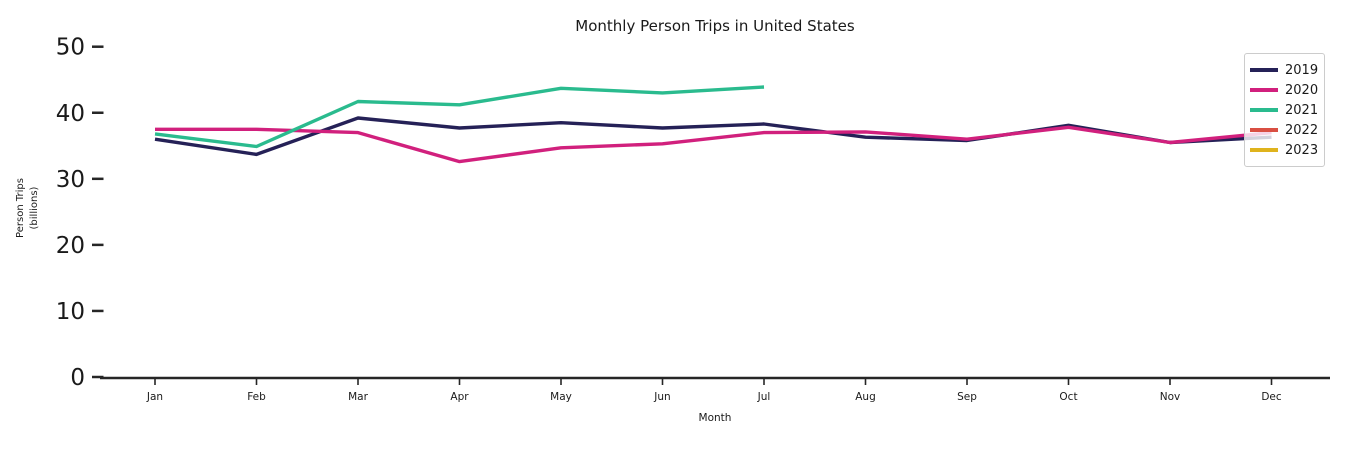  I want to click on x-tick-label: Nov, so click(1170, 397).